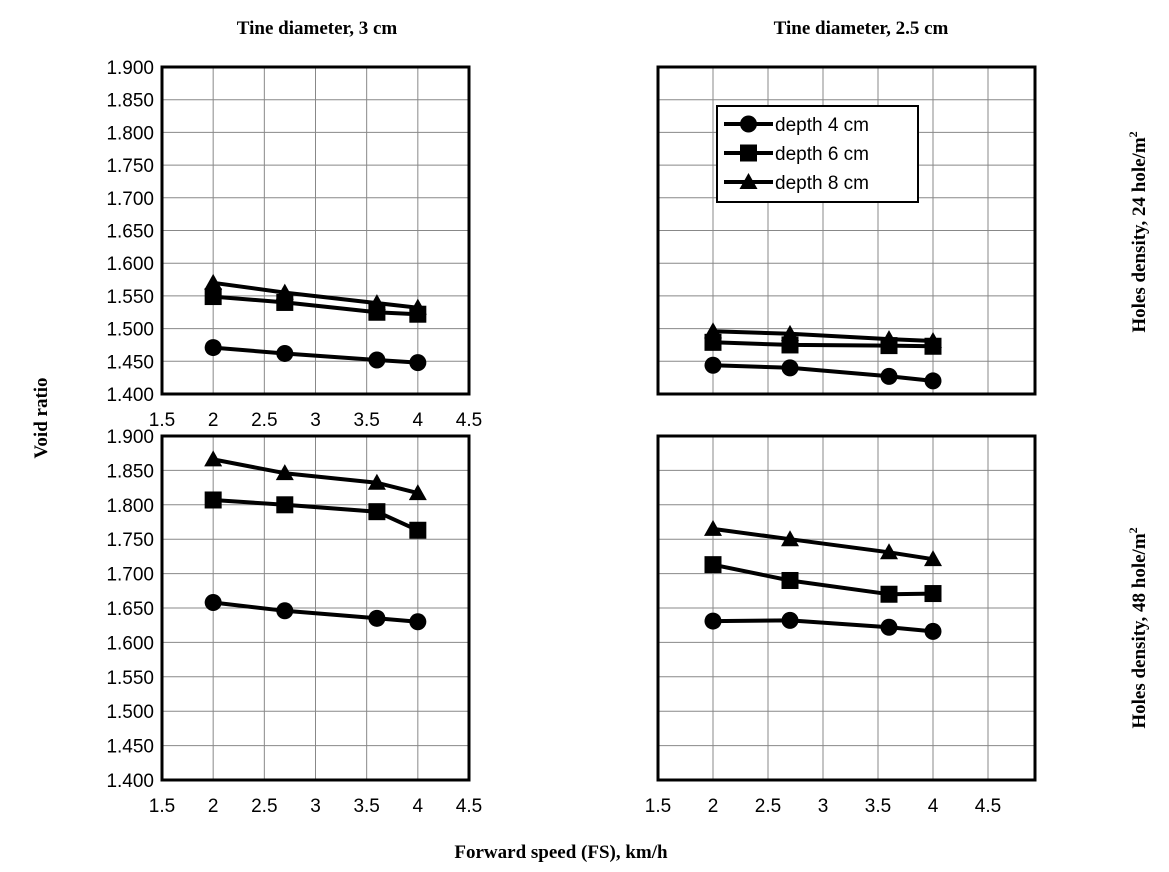 The image size is (1169, 872). I want to click on y-tick-label: 1.550, so click(130, 297).